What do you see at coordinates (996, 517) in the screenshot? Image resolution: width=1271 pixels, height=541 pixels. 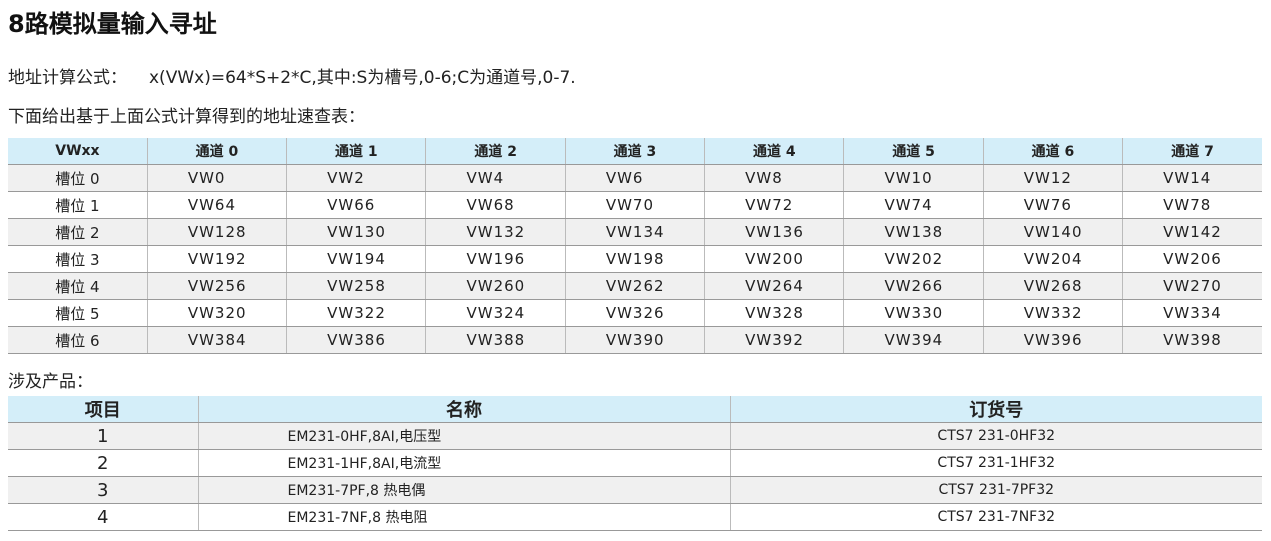 I see `order-number: CTS7 231-7NF32` at bounding box center [996, 517].